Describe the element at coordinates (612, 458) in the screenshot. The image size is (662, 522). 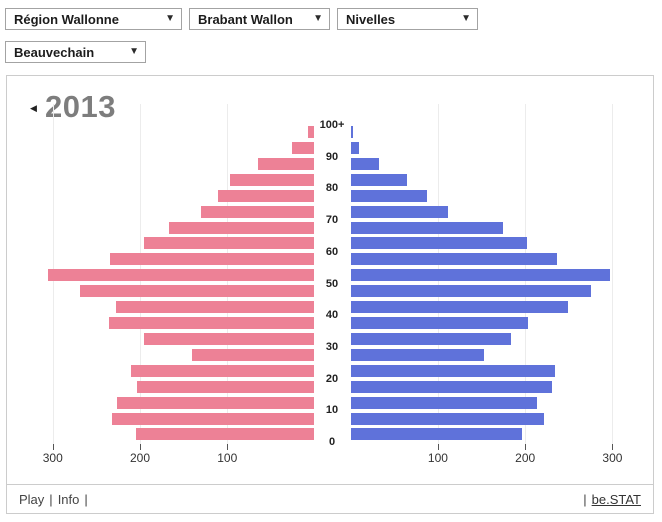
I see `value-axis-label-right: 300` at that location.